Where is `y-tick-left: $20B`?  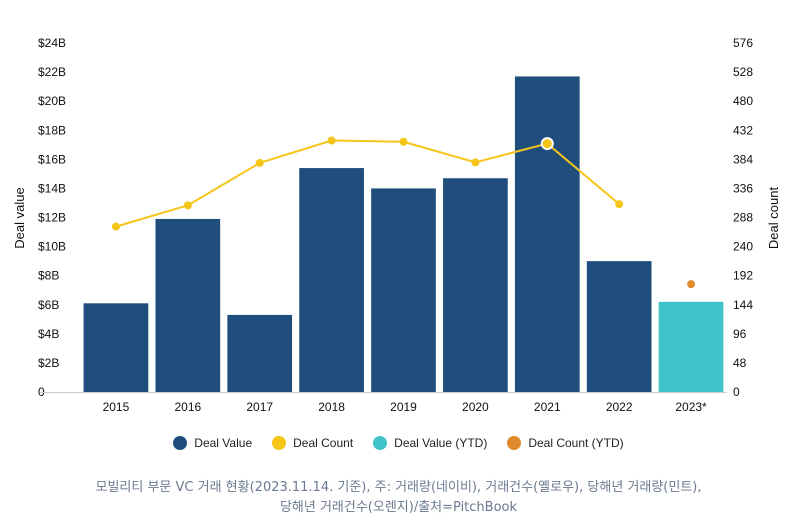
y-tick-left: $20B is located at coordinates (52, 101).